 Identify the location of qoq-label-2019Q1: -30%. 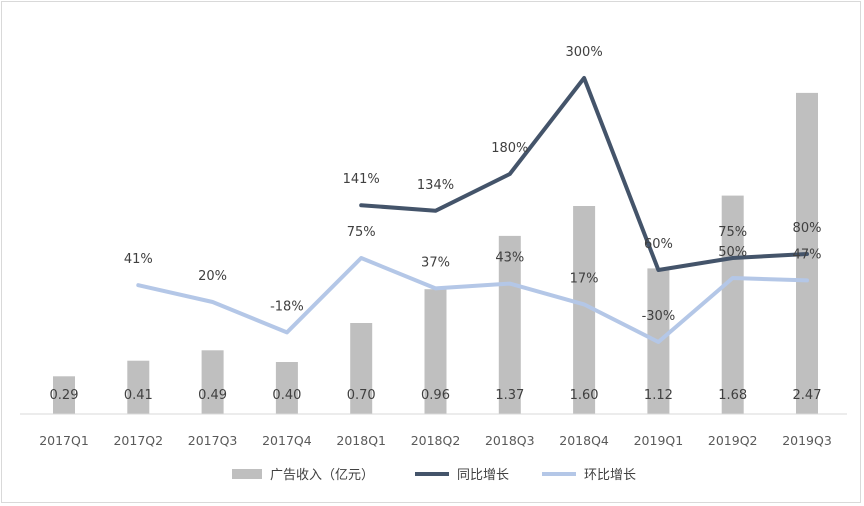
(659, 316).